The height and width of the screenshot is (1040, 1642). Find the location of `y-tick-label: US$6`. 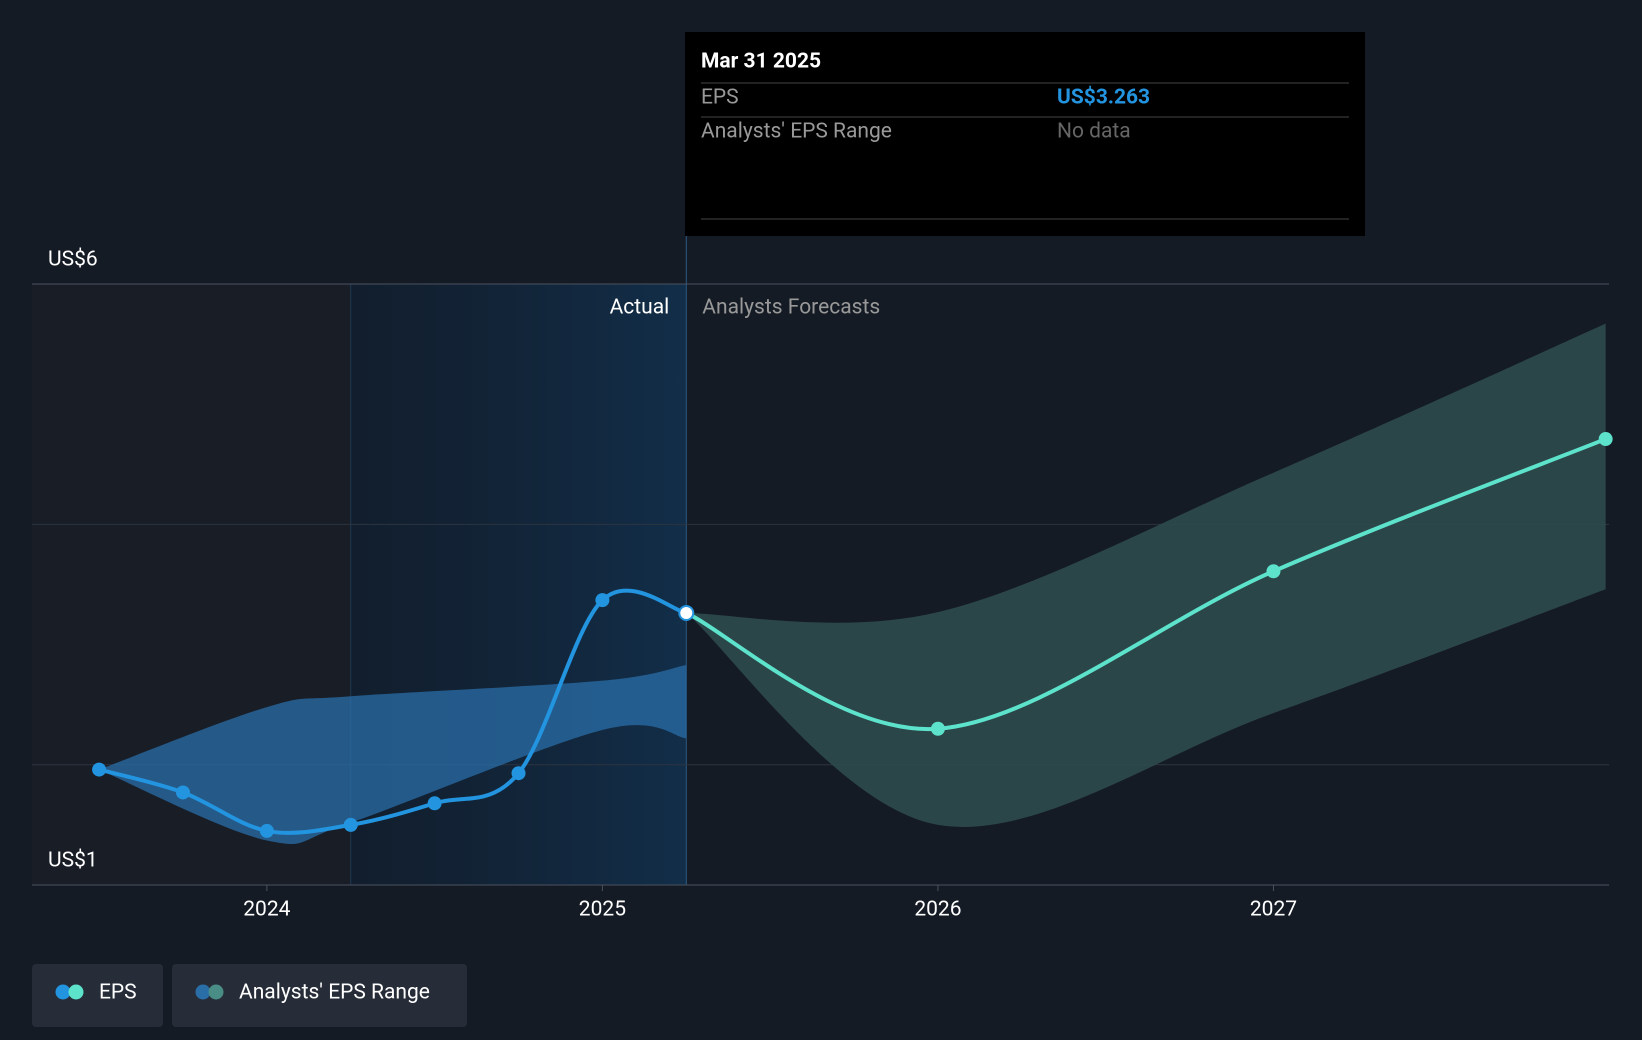

y-tick-label: US$6 is located at coordinates (73, 260).